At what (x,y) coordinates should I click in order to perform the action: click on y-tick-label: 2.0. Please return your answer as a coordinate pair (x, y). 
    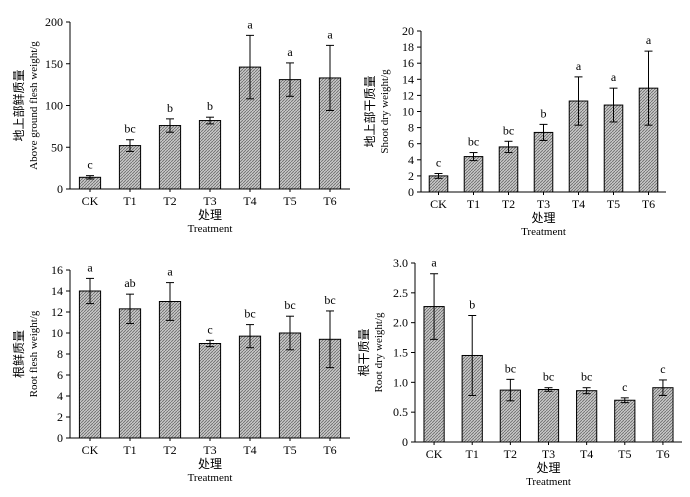
    Looking at the image, I should click on (400, 323).